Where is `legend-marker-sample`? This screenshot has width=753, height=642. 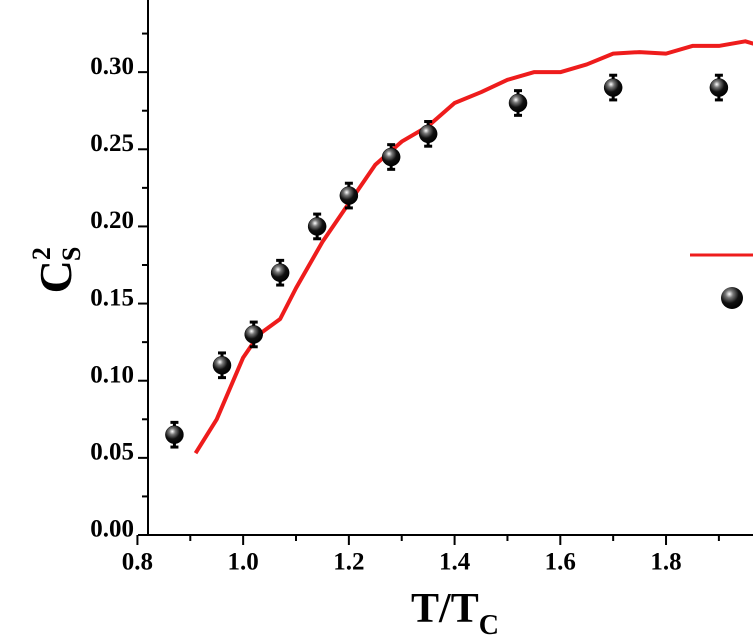 legend-marker-sample is located at coordinates (732, 298).